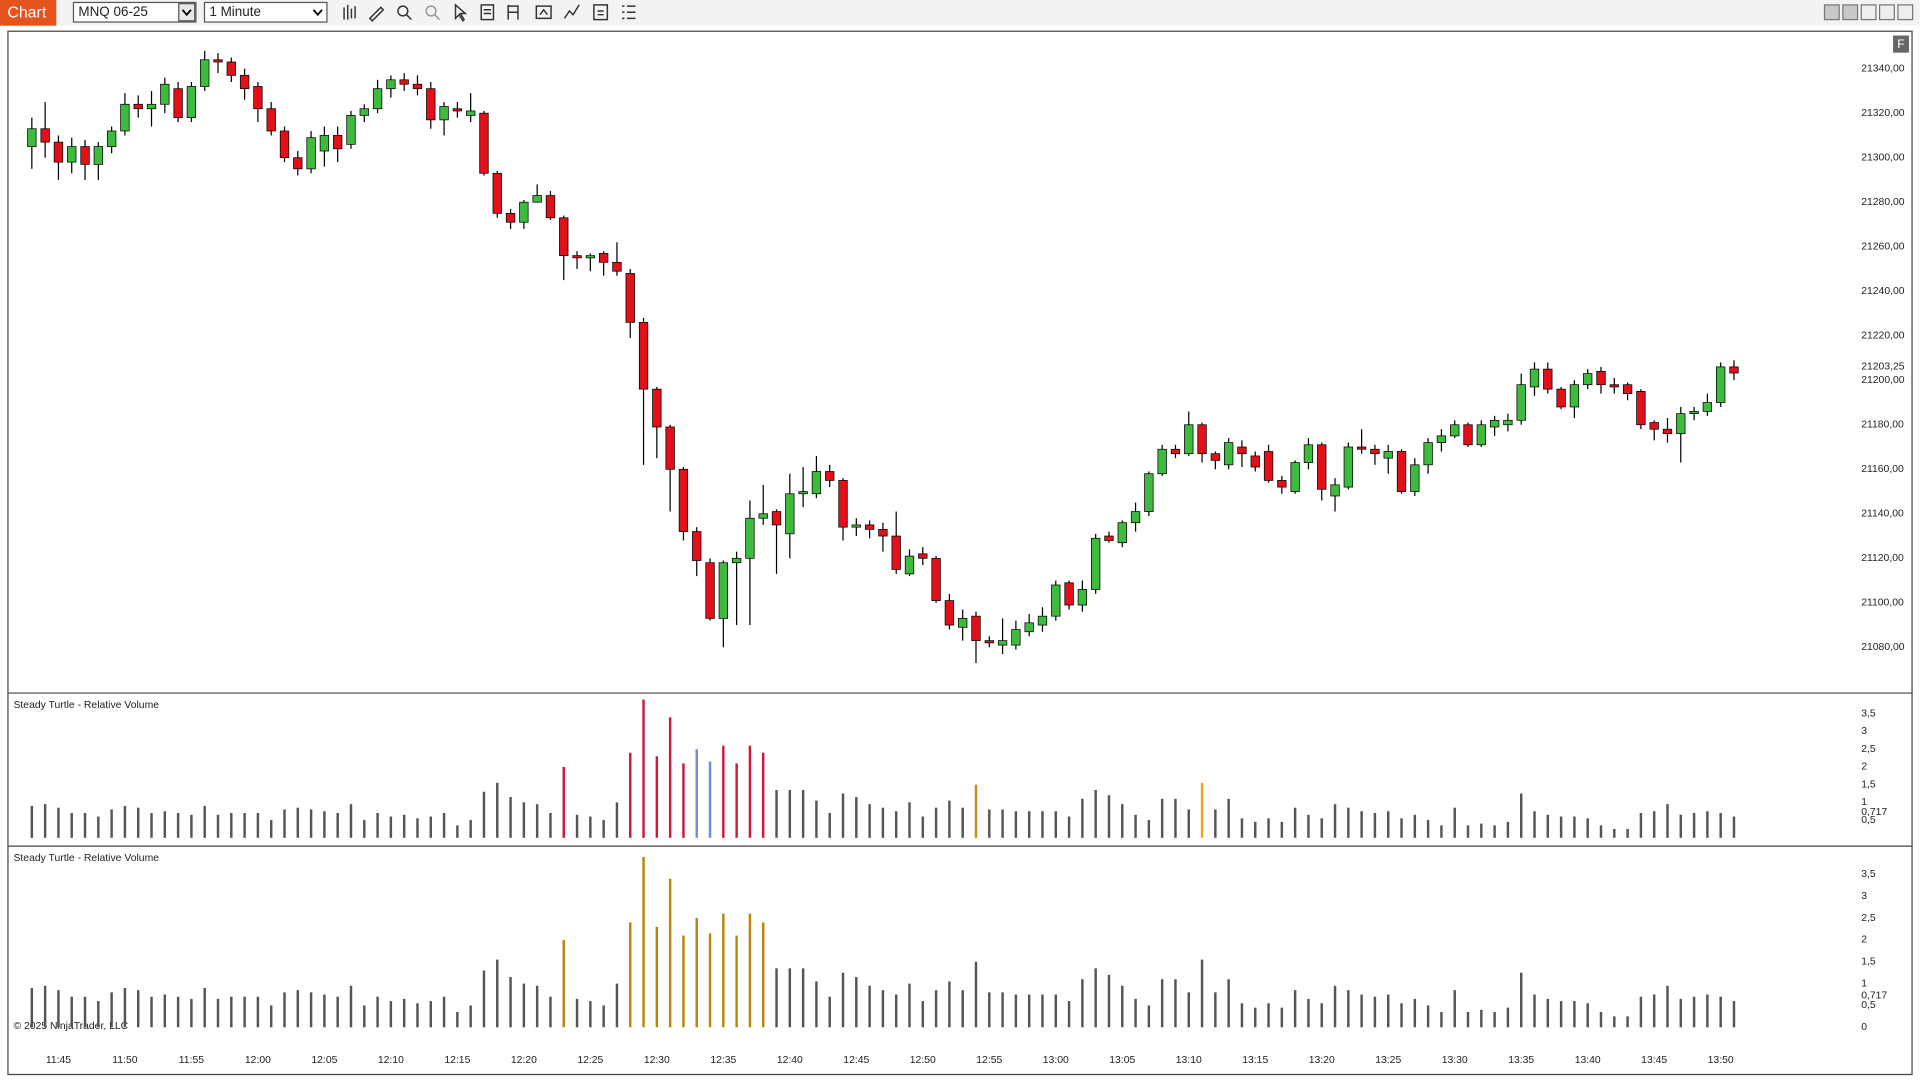  Describe the element at coordinates (1322, 1060) in the screenshot. I see `x-tick-label: 13:20` at that location.